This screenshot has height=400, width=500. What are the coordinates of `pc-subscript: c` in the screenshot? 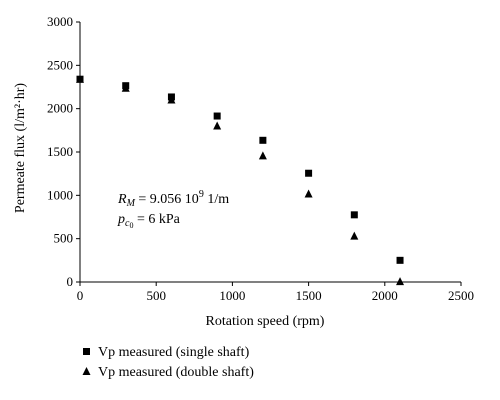 It's located at (127, 223).